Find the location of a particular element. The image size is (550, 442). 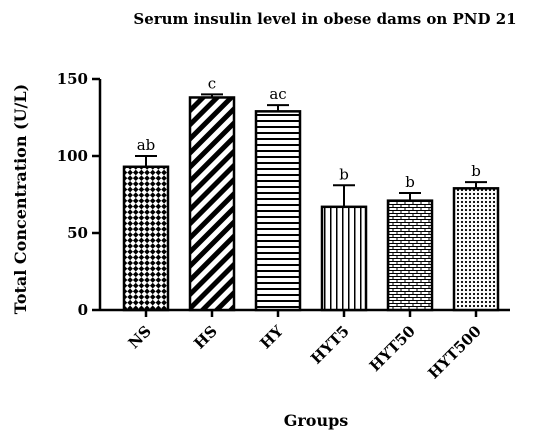

significance-label: ab is located at coordinates (146, 145).